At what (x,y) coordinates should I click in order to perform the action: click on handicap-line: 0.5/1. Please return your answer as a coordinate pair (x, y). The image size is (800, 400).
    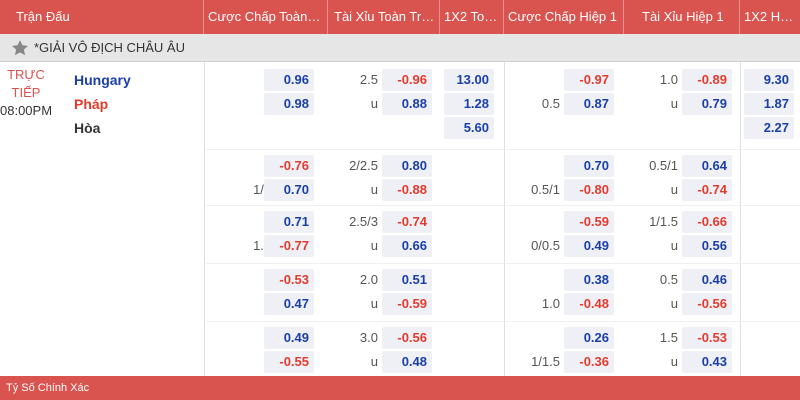
    Looking at the image, I should click on (545, 189).